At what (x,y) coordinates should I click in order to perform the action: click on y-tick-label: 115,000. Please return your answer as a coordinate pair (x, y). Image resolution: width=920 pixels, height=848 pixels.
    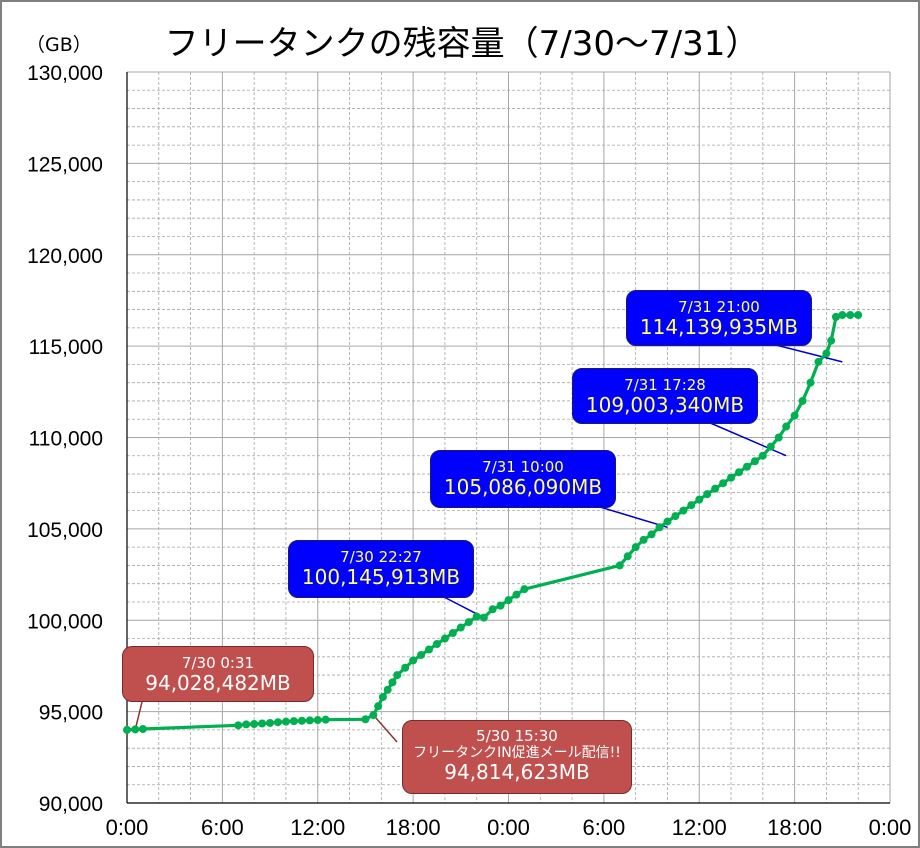
    Looking at the image, I should click on (66, 347).